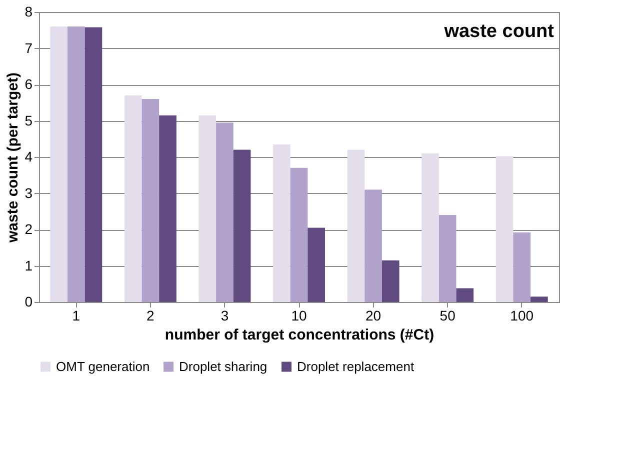  I want to click on y-tick-label: 3, so click(28, 192).